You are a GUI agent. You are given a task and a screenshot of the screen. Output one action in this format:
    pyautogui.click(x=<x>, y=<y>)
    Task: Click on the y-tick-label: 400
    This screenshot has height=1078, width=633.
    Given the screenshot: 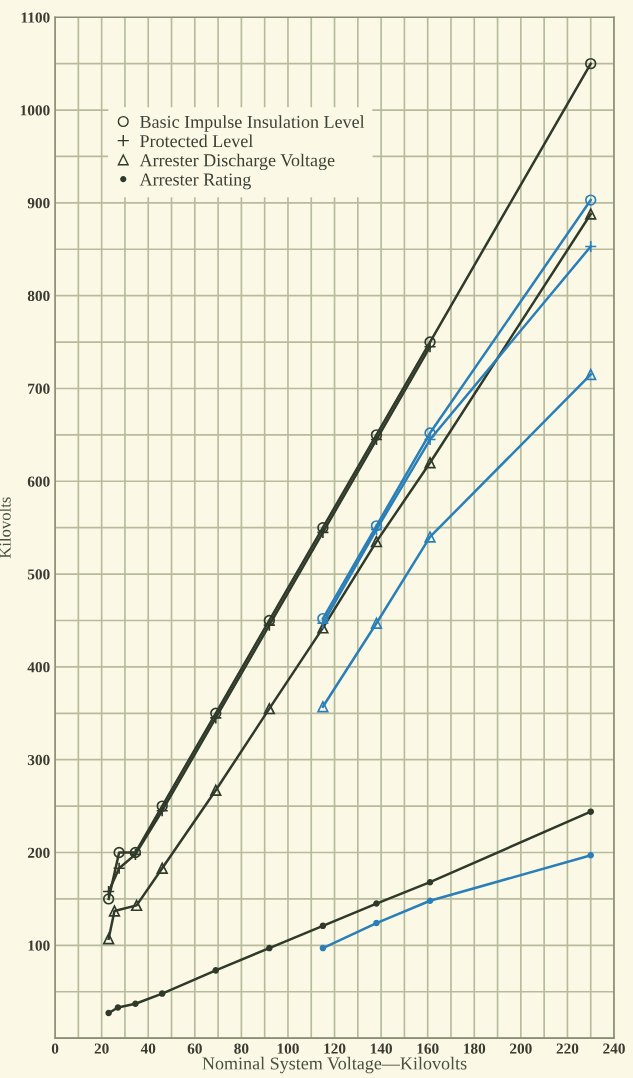 What is the action you would take?
    pyautogui.click(x=38, y=667)
    